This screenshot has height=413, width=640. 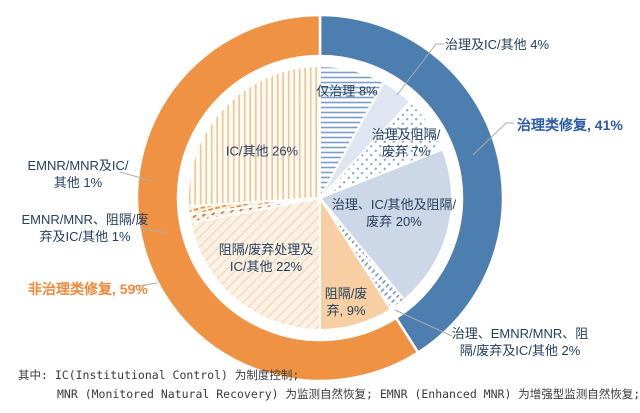 I want to click on group-label-remediation-41pct: 治理类修复, 41%, so click(x=570, y=125).